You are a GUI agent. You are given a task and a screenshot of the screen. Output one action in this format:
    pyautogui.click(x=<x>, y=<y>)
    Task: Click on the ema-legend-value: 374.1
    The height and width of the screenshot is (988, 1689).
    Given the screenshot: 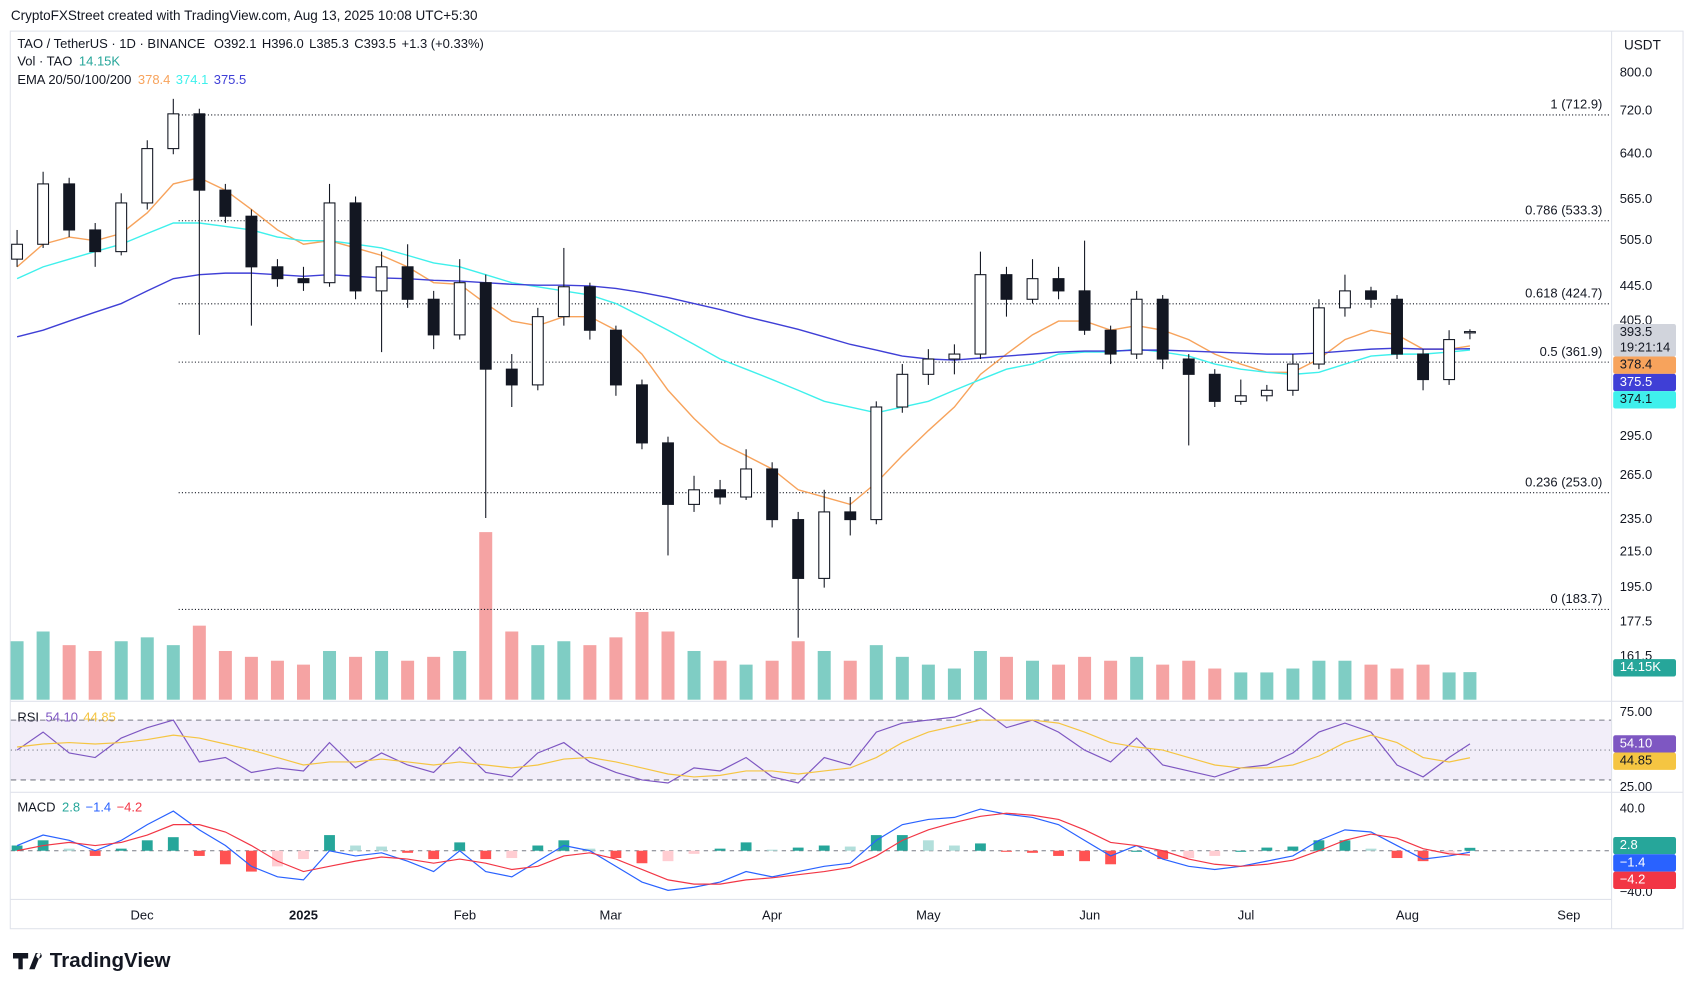 What is the action you would take?
    pyautogui.click(x=192, y=79)
    